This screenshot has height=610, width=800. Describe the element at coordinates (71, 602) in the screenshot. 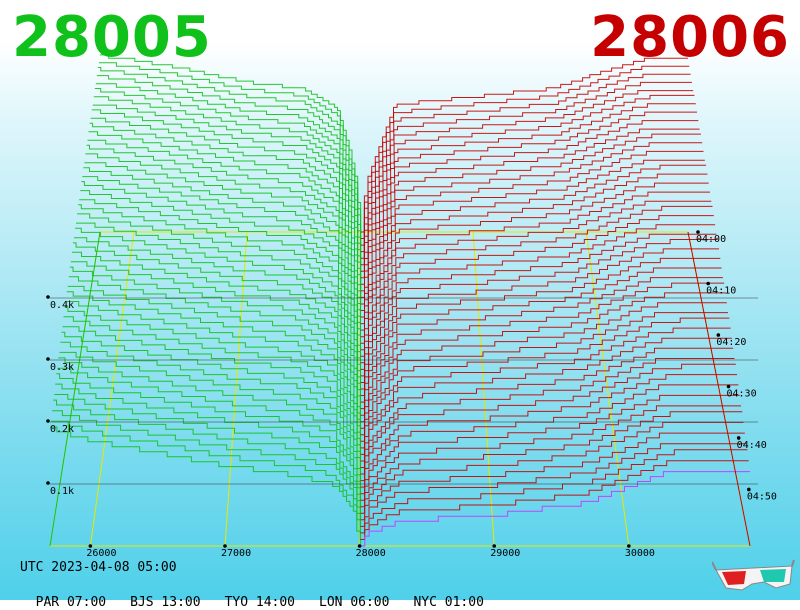

I see `timezone-par: PAR 07:00` at that location.